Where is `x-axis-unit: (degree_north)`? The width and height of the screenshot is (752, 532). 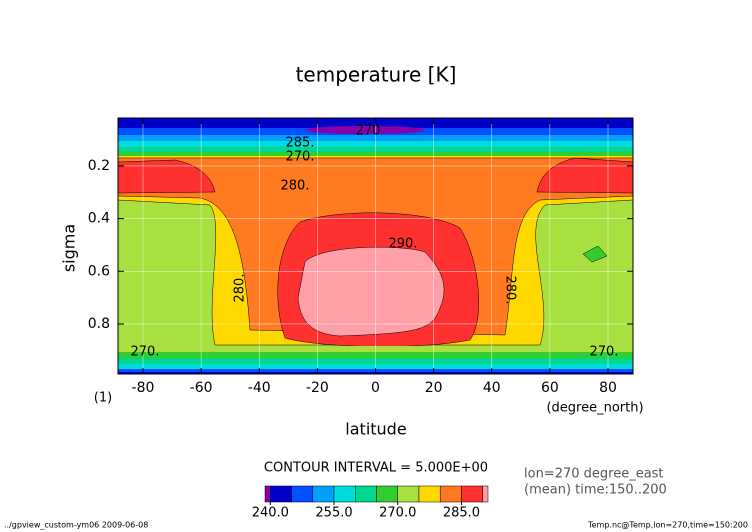
x-axis-unit: (degree_north) is located at coordinates (594, 408).